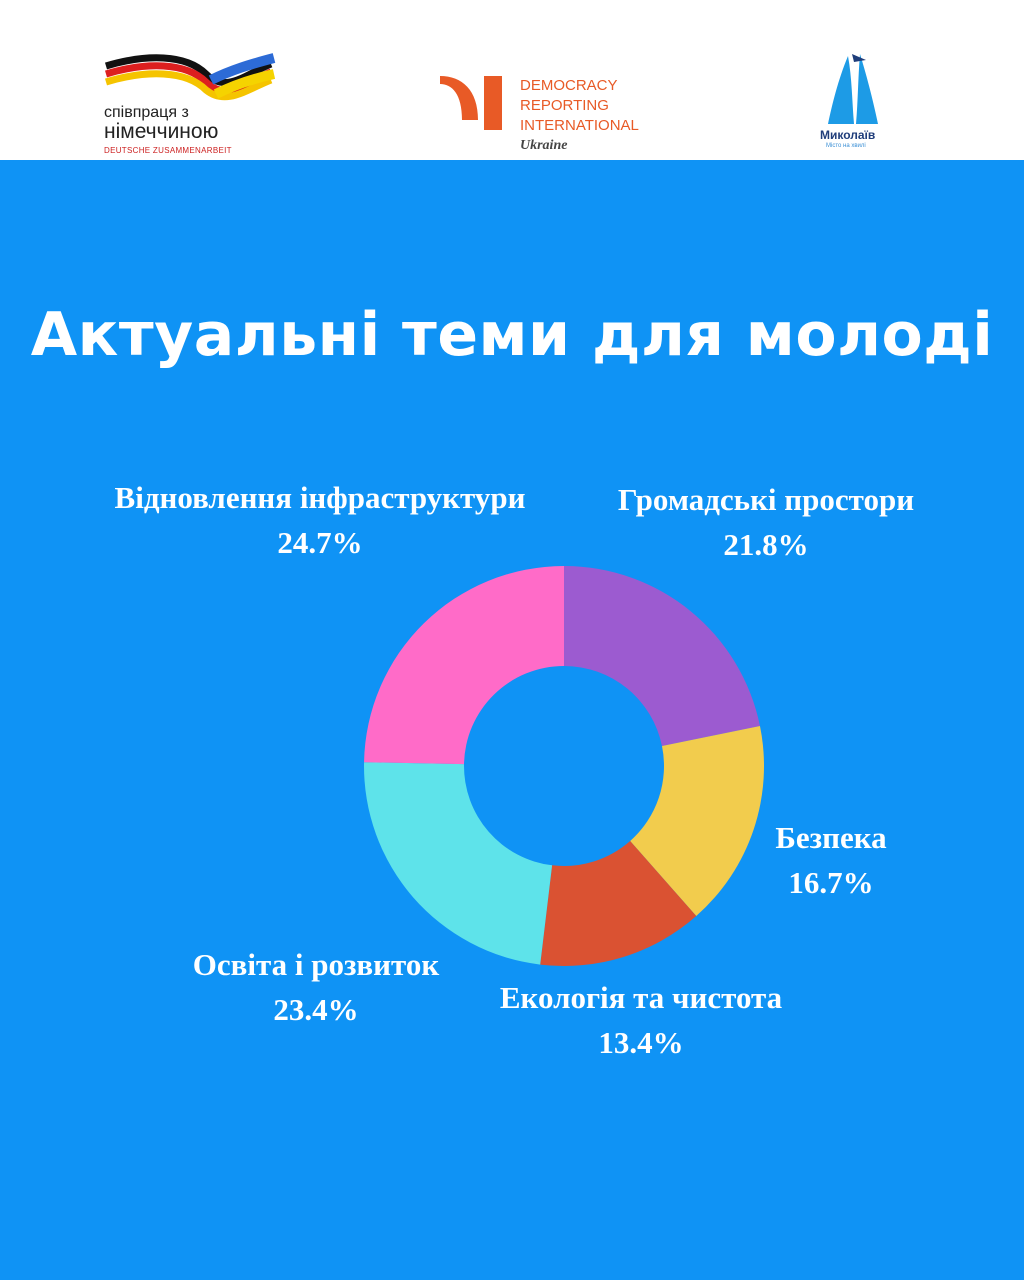  What do you see at coordinates (544, 145) in the screenshot?
I see `dri-line4: Ukraine` at bounding box center [544, 145].